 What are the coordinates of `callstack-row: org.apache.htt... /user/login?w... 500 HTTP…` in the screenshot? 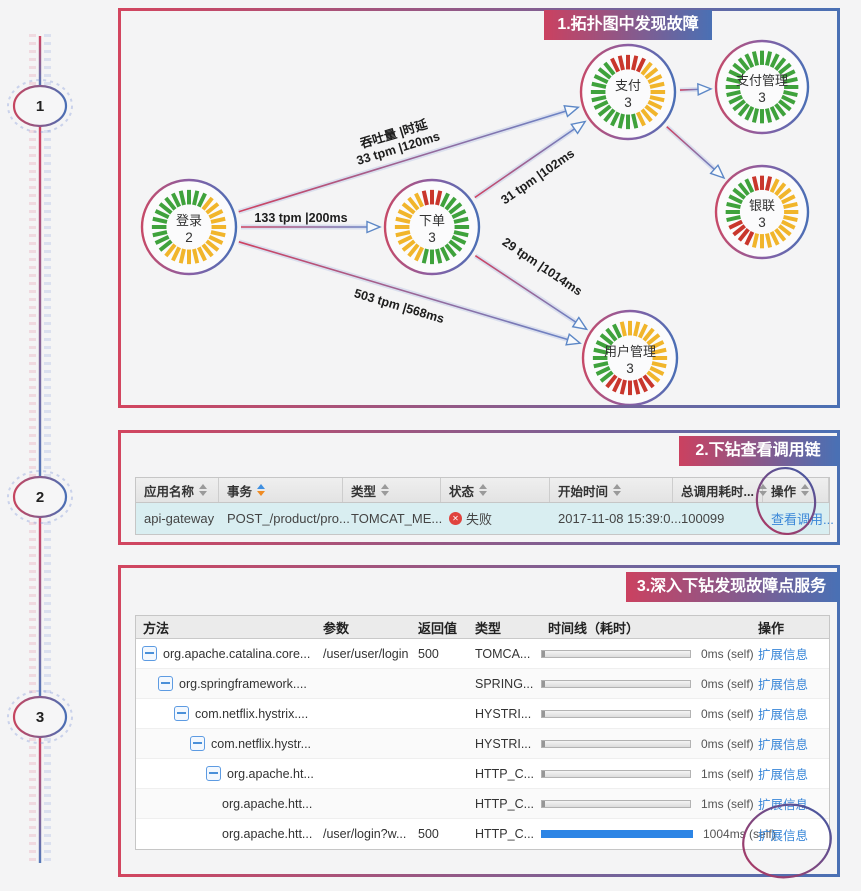 It's located at (482, 834).